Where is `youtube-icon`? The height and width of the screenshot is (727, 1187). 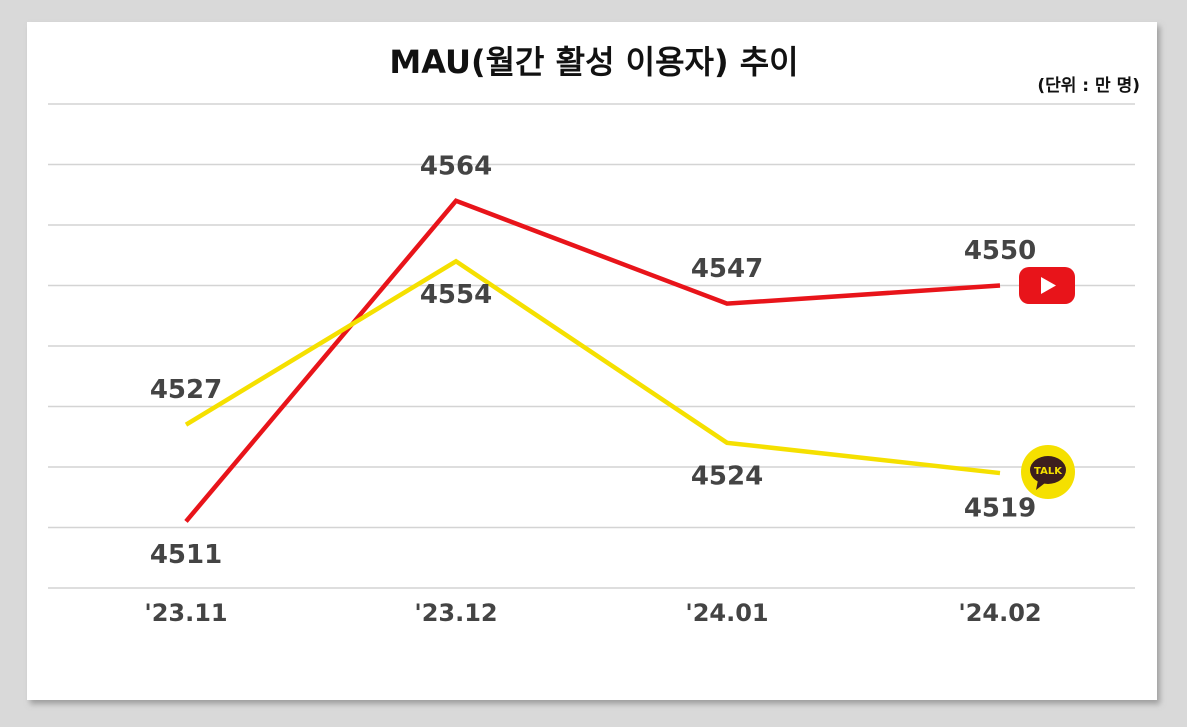
youtube-icon is located at coordinates (1047, 285).